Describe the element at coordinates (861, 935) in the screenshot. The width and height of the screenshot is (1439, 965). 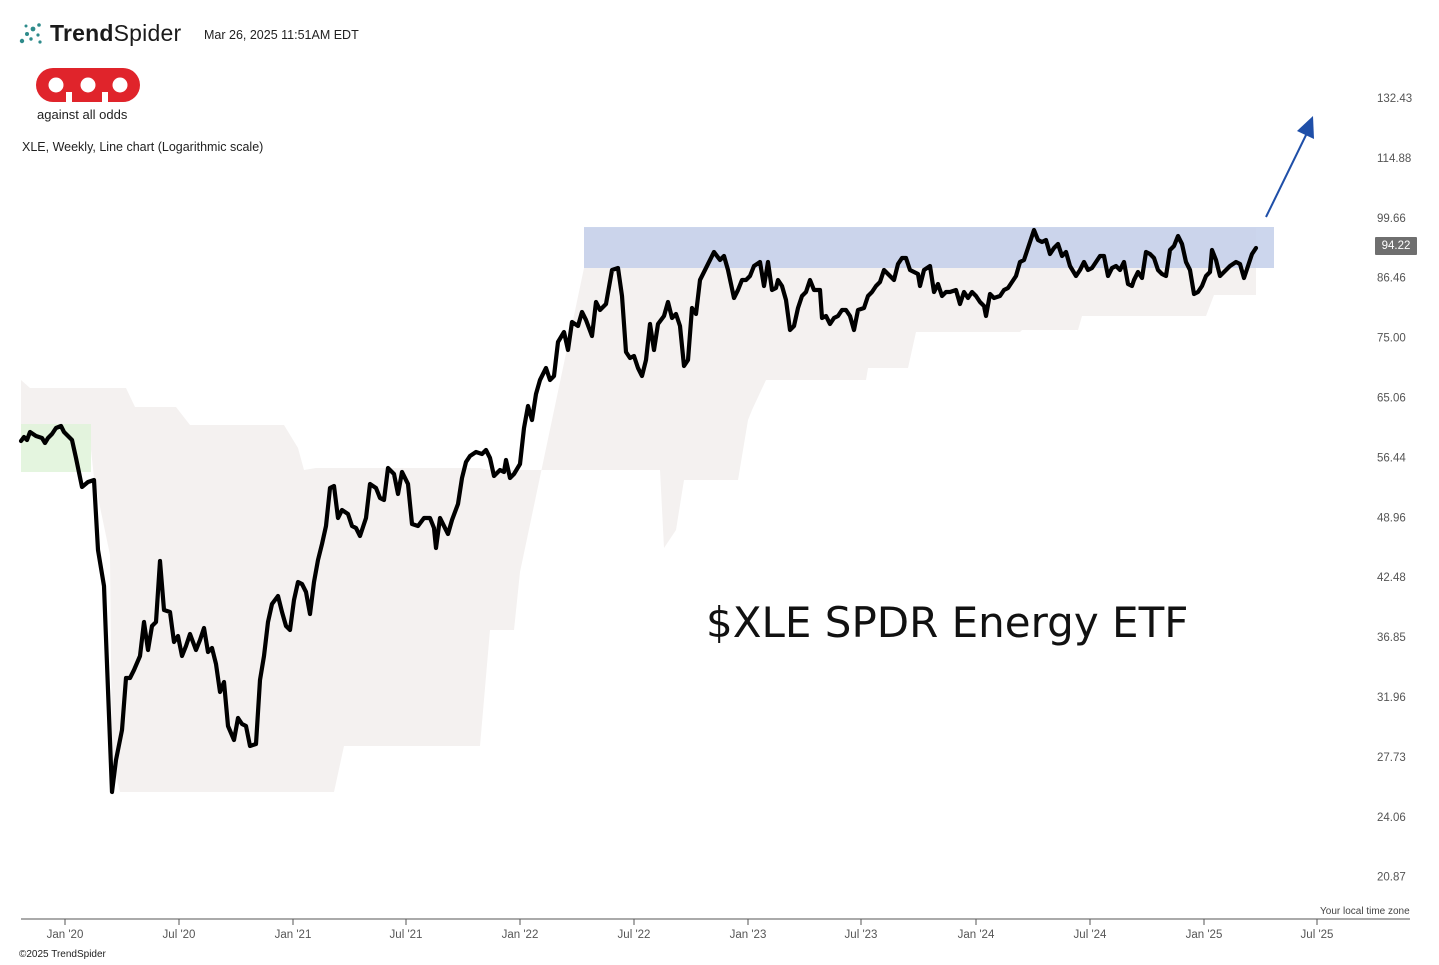
I see `x-tick-label: Jul '23` at that location.